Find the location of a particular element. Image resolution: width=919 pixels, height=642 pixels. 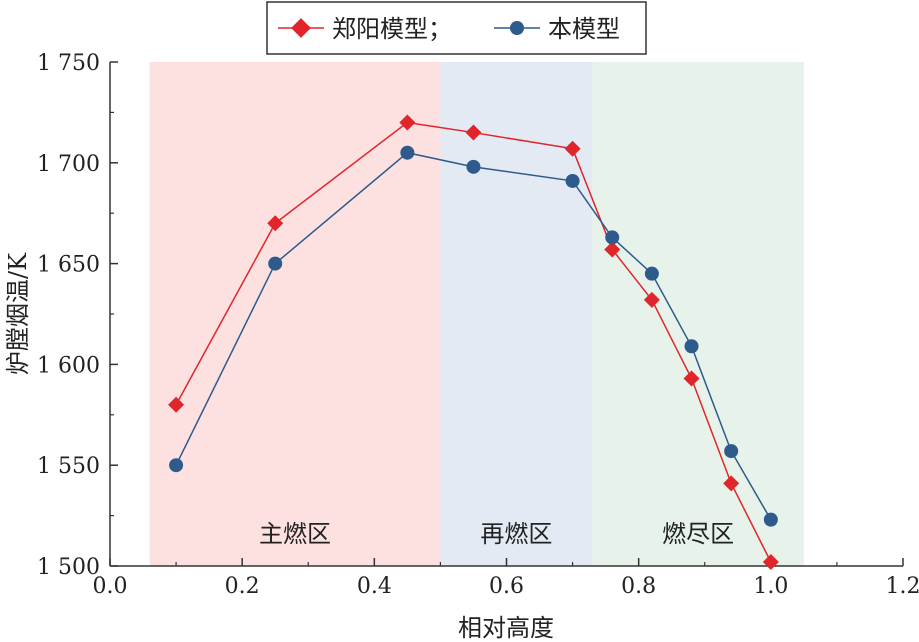

zone-label-1: 再燃区 is located at coordinates (516, 534).